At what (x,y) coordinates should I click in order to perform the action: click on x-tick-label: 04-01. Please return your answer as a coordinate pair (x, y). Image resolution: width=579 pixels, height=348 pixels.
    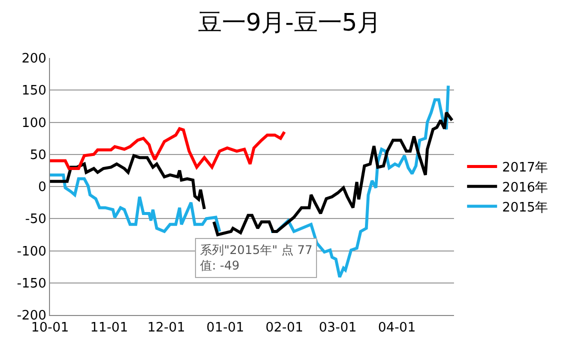
    Looking at the image, I should click on (397, 328).